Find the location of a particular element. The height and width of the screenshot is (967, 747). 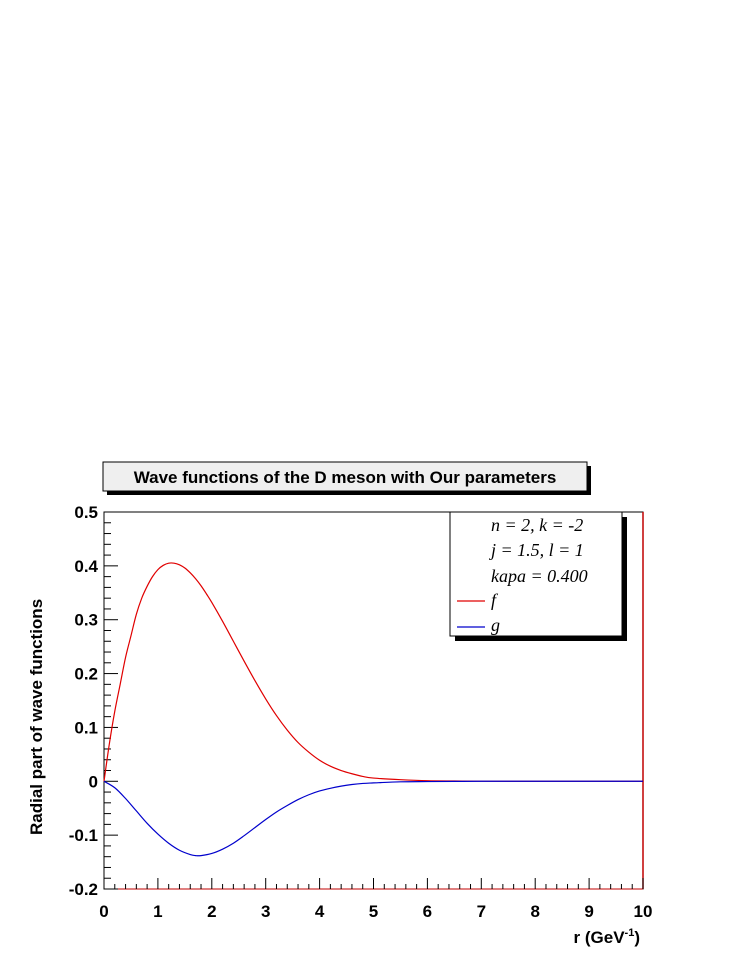

y-tick-label: 0.1 is located at coordinates (86, 727).